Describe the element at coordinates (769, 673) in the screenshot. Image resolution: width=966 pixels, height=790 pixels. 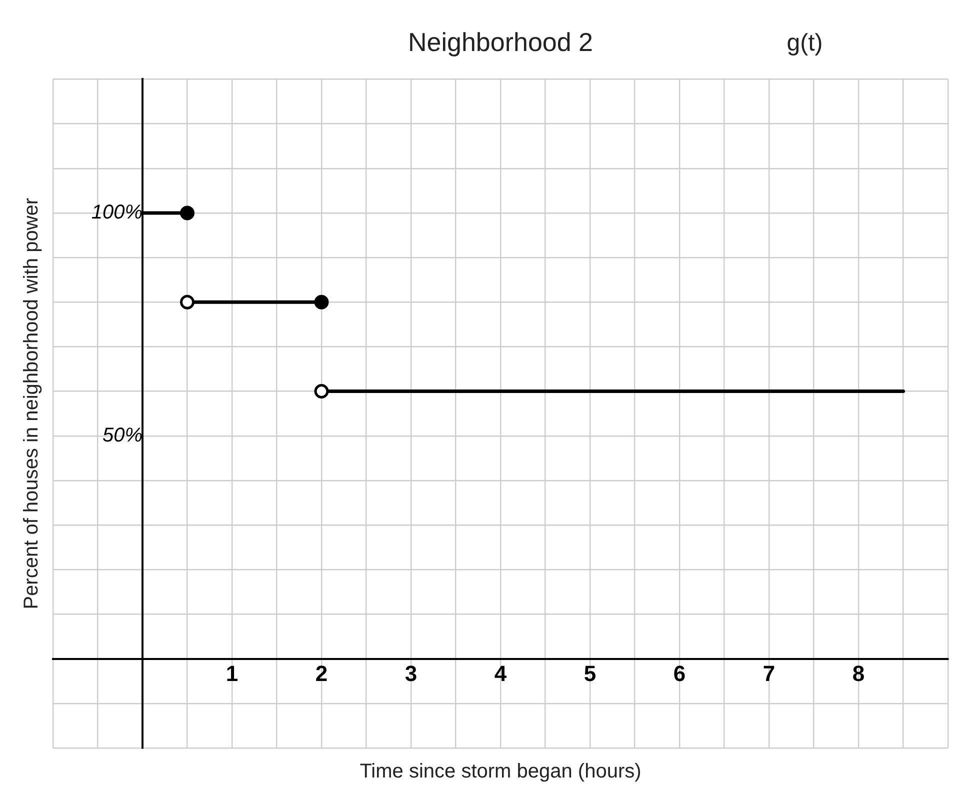
I see `x-tick-label: 7` at that location.